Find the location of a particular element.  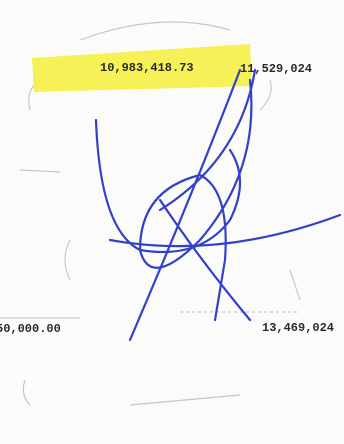

highlight is located at coordinates (142, 68).